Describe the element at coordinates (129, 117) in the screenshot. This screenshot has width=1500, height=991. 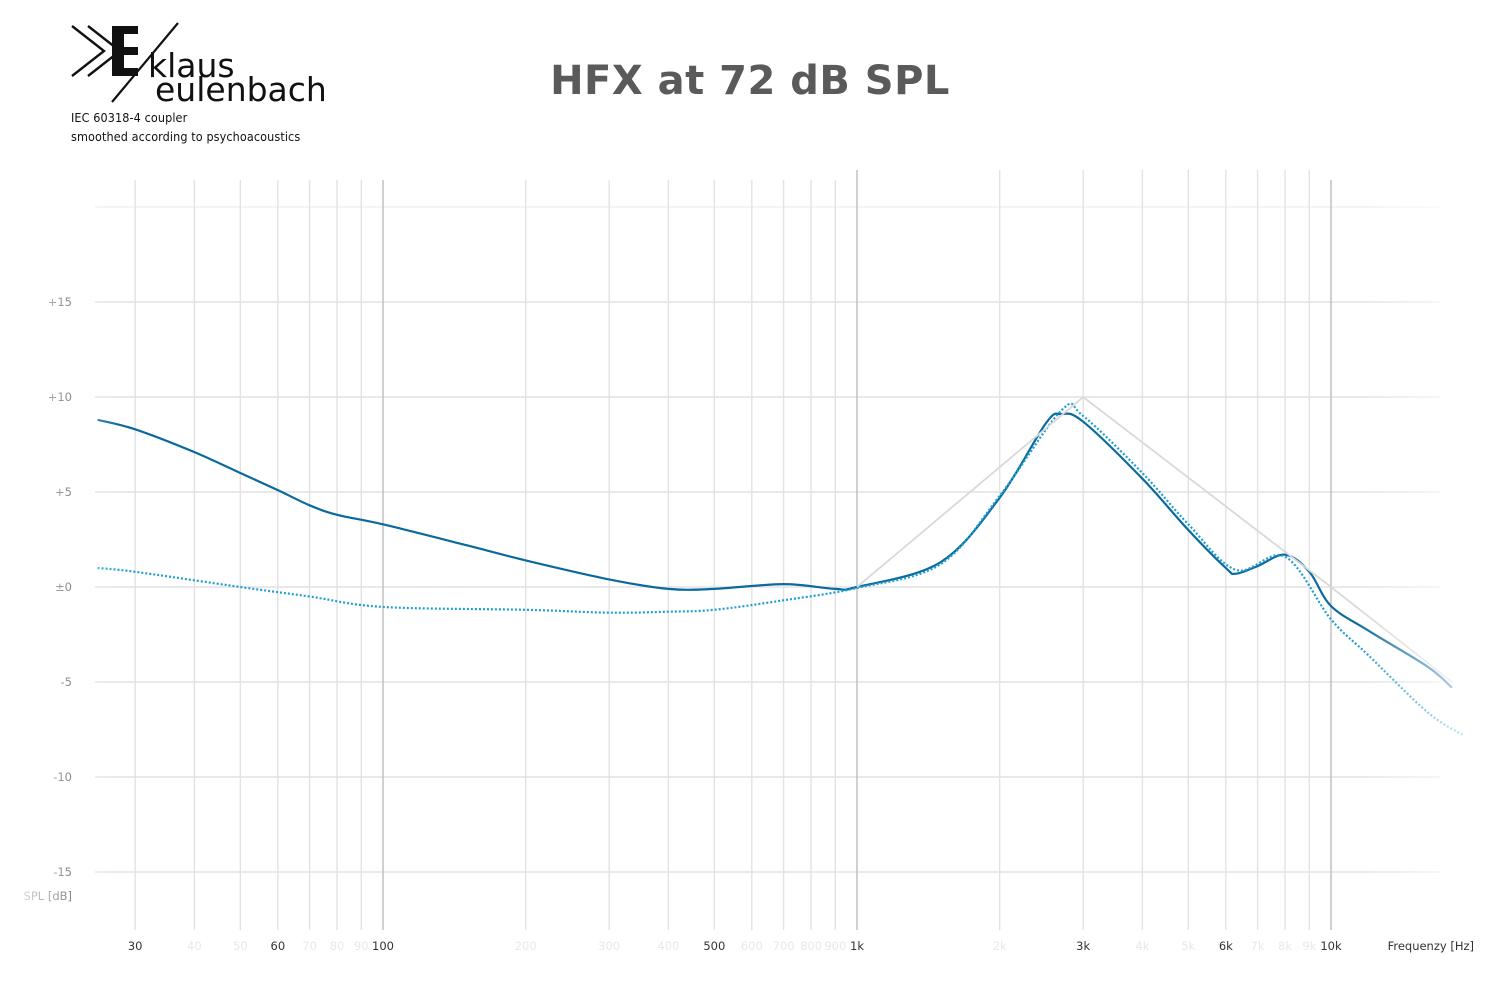
I see `coupler-subtitle: IEC 60318-4 coupler` at that location.